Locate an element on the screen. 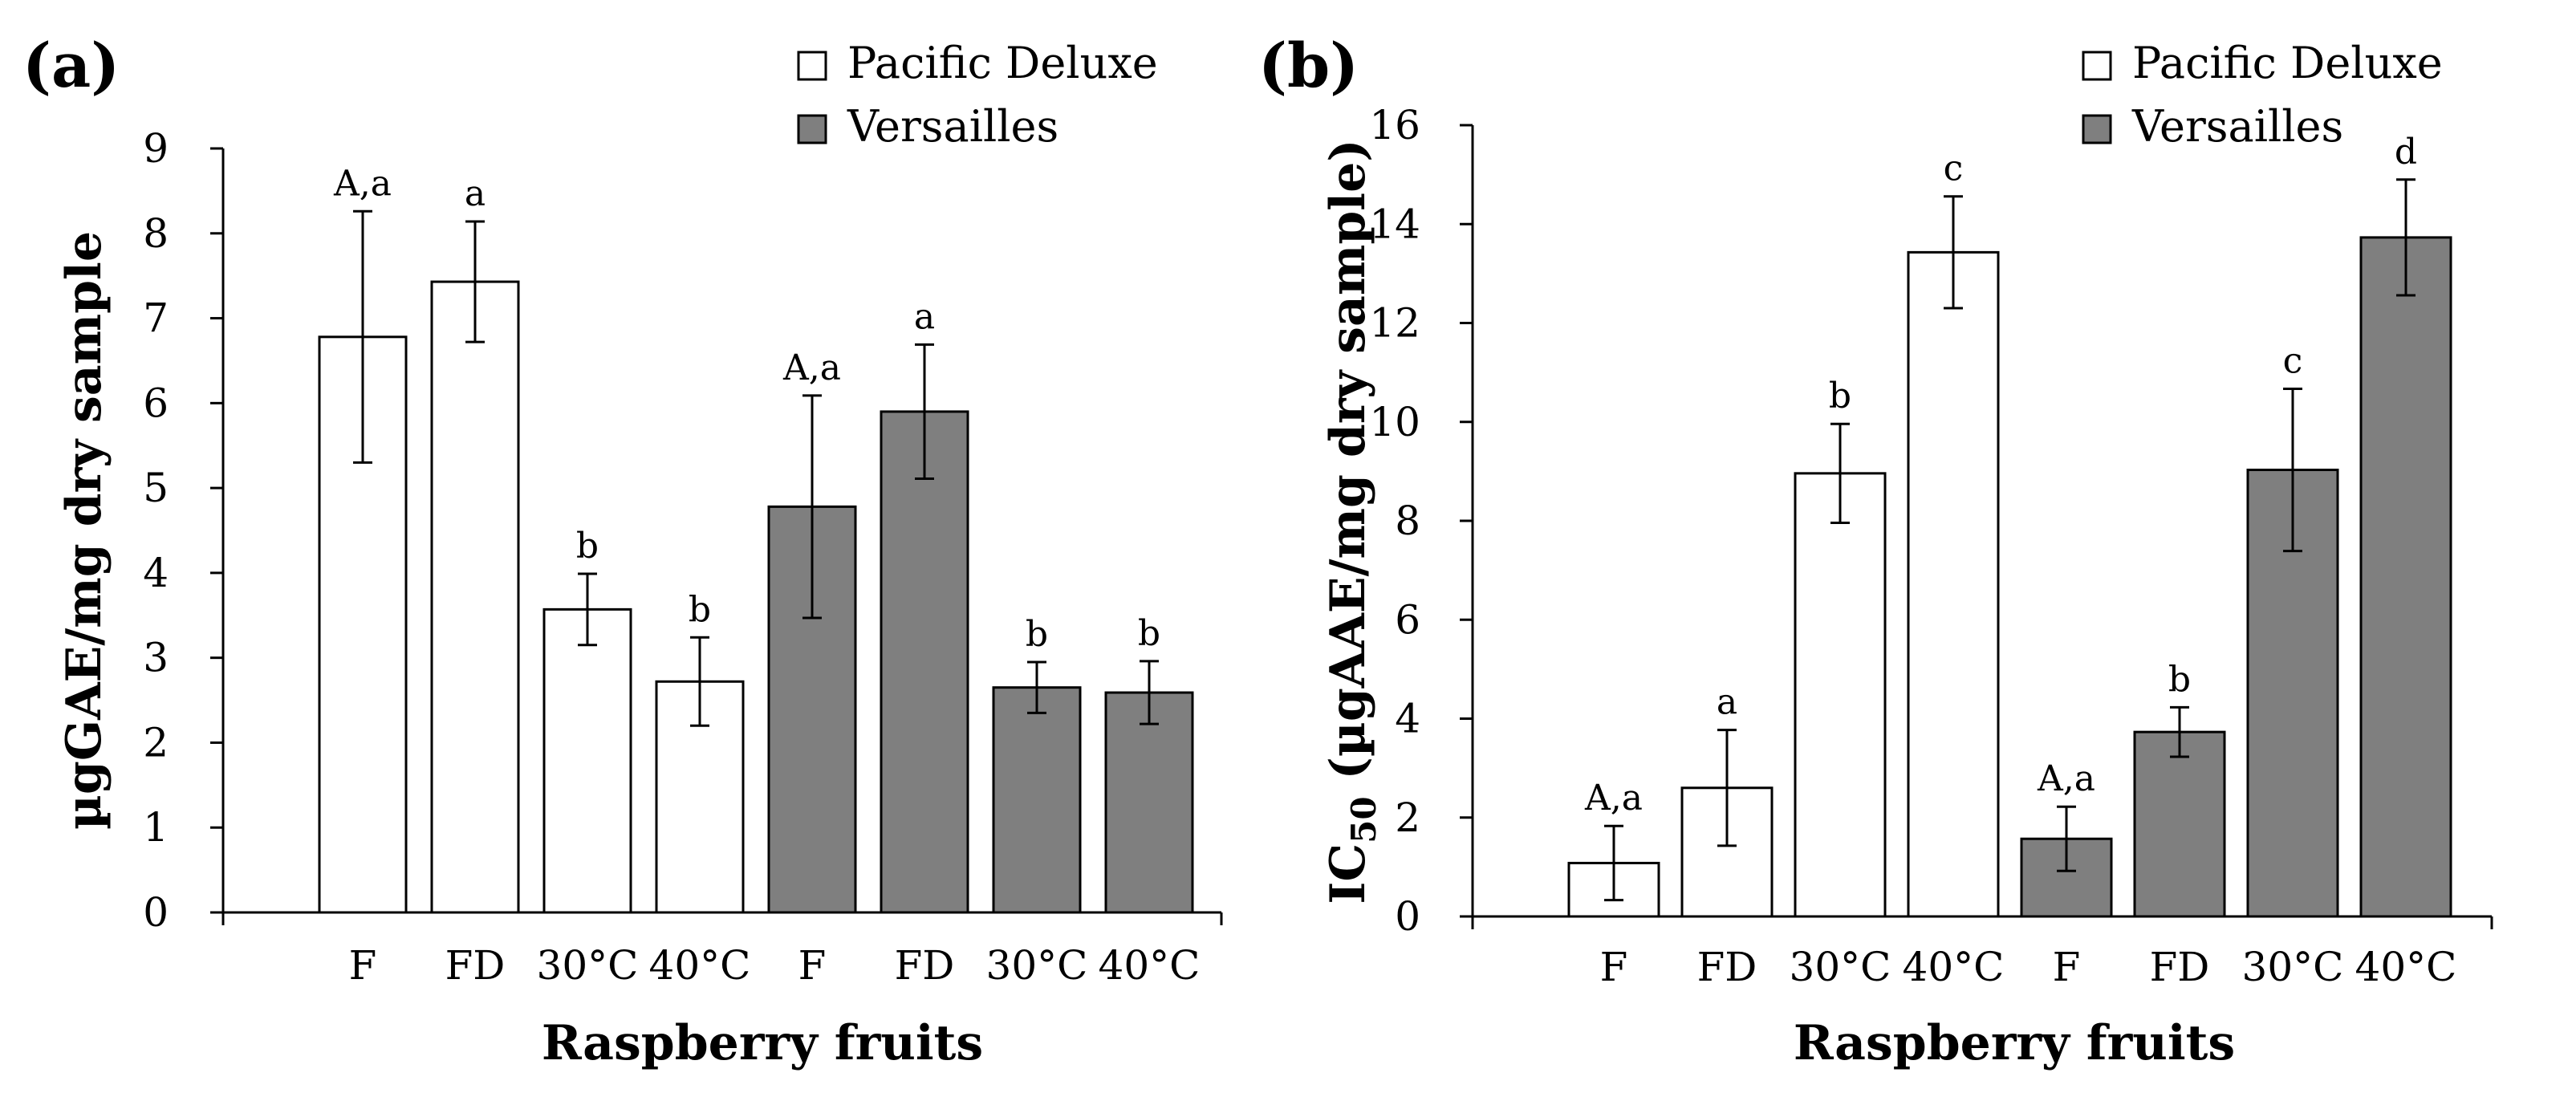 The image size is (2576, 1093). panel-b-legend-label: Pacific Deluxe is located at coordinates (2287, 63).